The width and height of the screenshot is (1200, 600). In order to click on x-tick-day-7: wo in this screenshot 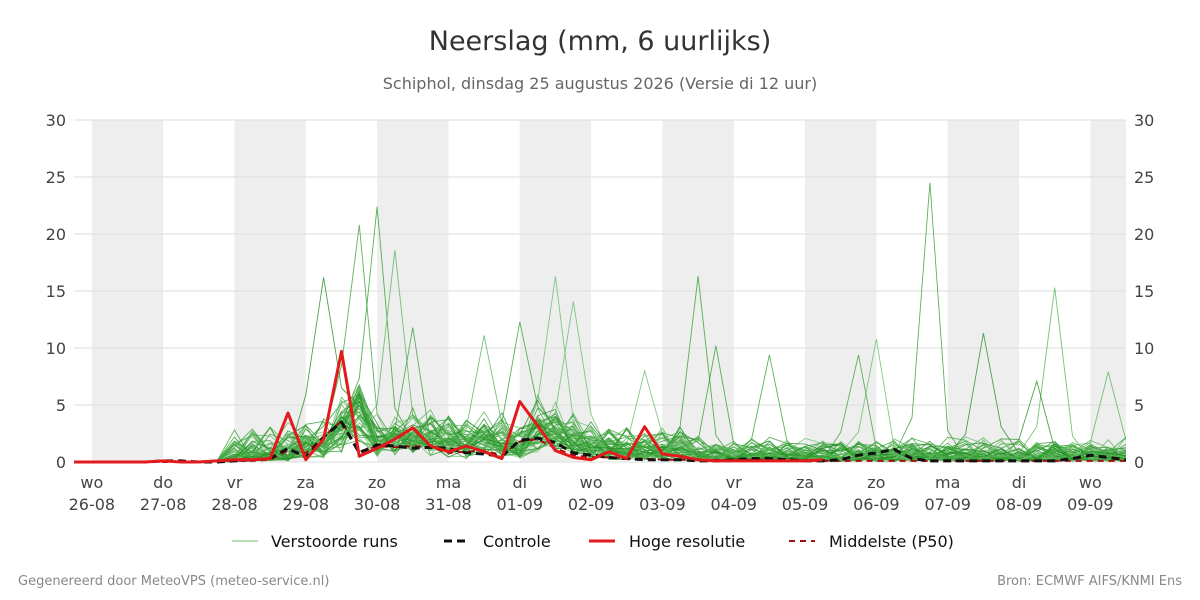, I will do `click(591, 482)`.